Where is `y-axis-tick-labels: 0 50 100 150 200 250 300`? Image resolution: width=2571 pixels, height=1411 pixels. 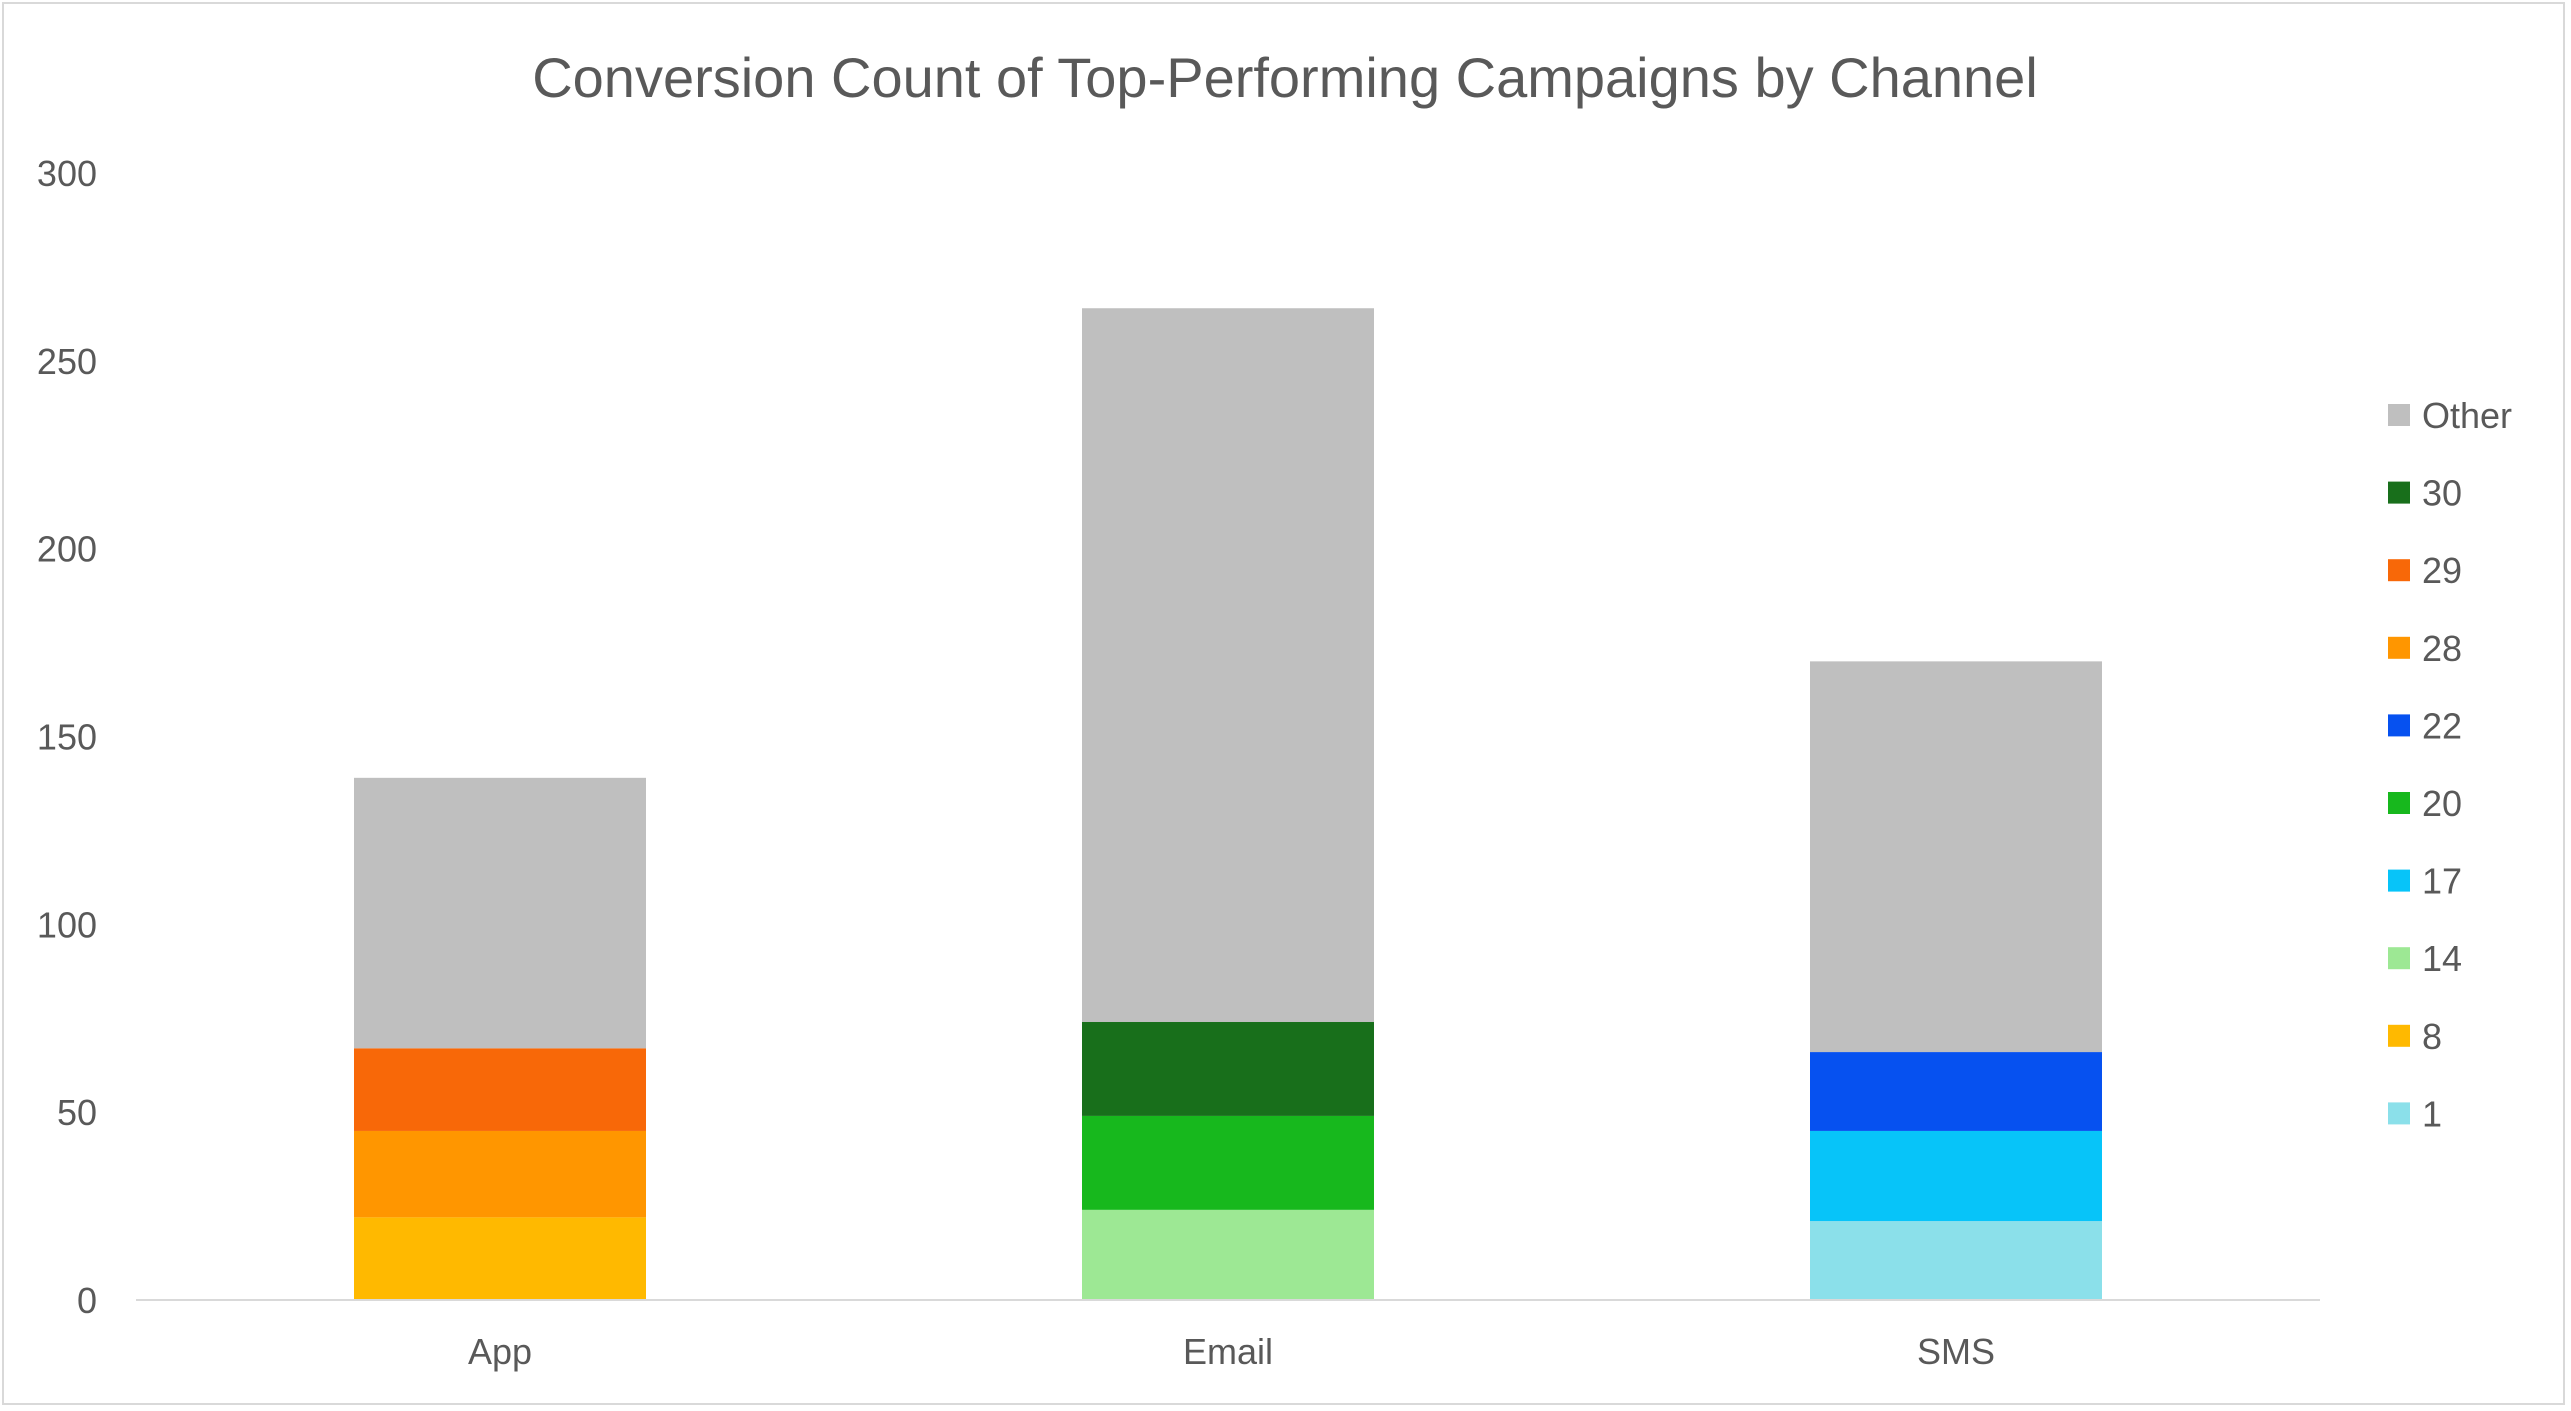
y-axis-tick-labels: 0 50 100 150 200 250 300 is located at coordinates (67, 737).